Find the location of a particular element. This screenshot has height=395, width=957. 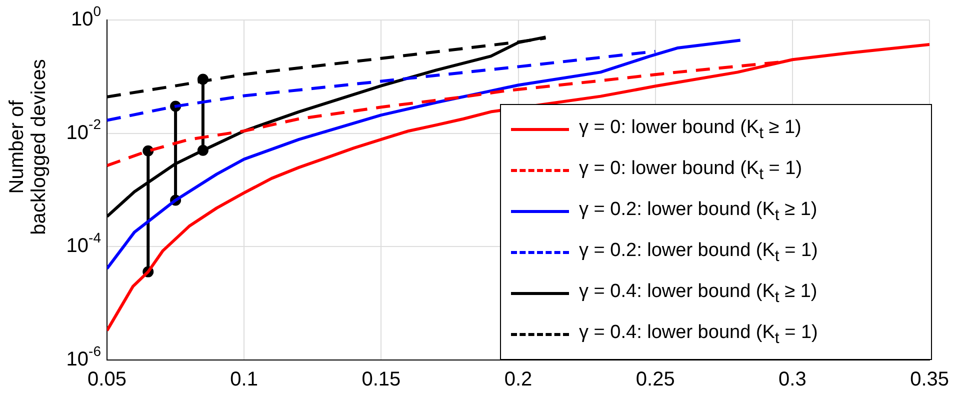

x-tick-label: 0.05 is located at coordinates (107, 379).